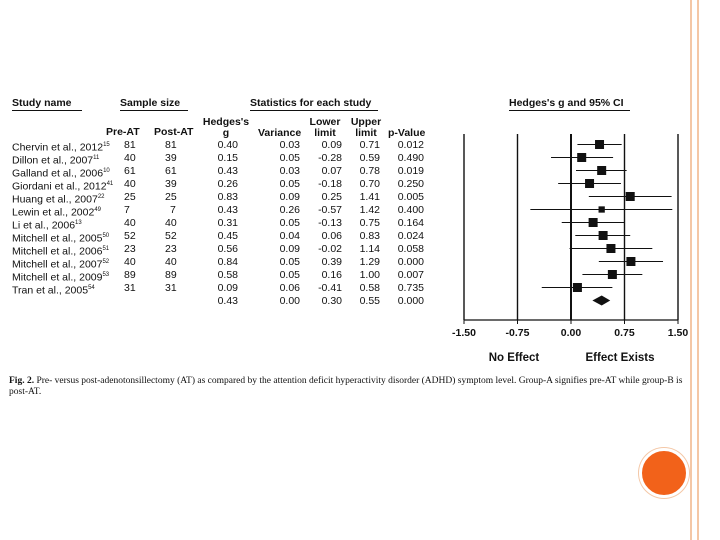  I want to click on p-value: 0.005, so click(410, 196).